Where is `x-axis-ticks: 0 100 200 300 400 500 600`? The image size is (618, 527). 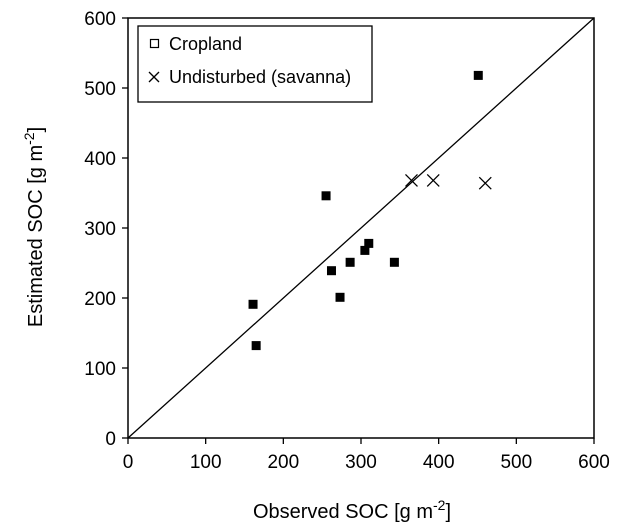 x-axis-ticks: 0 100 200 300 400 500 600 is located at coordinates (366, 455).